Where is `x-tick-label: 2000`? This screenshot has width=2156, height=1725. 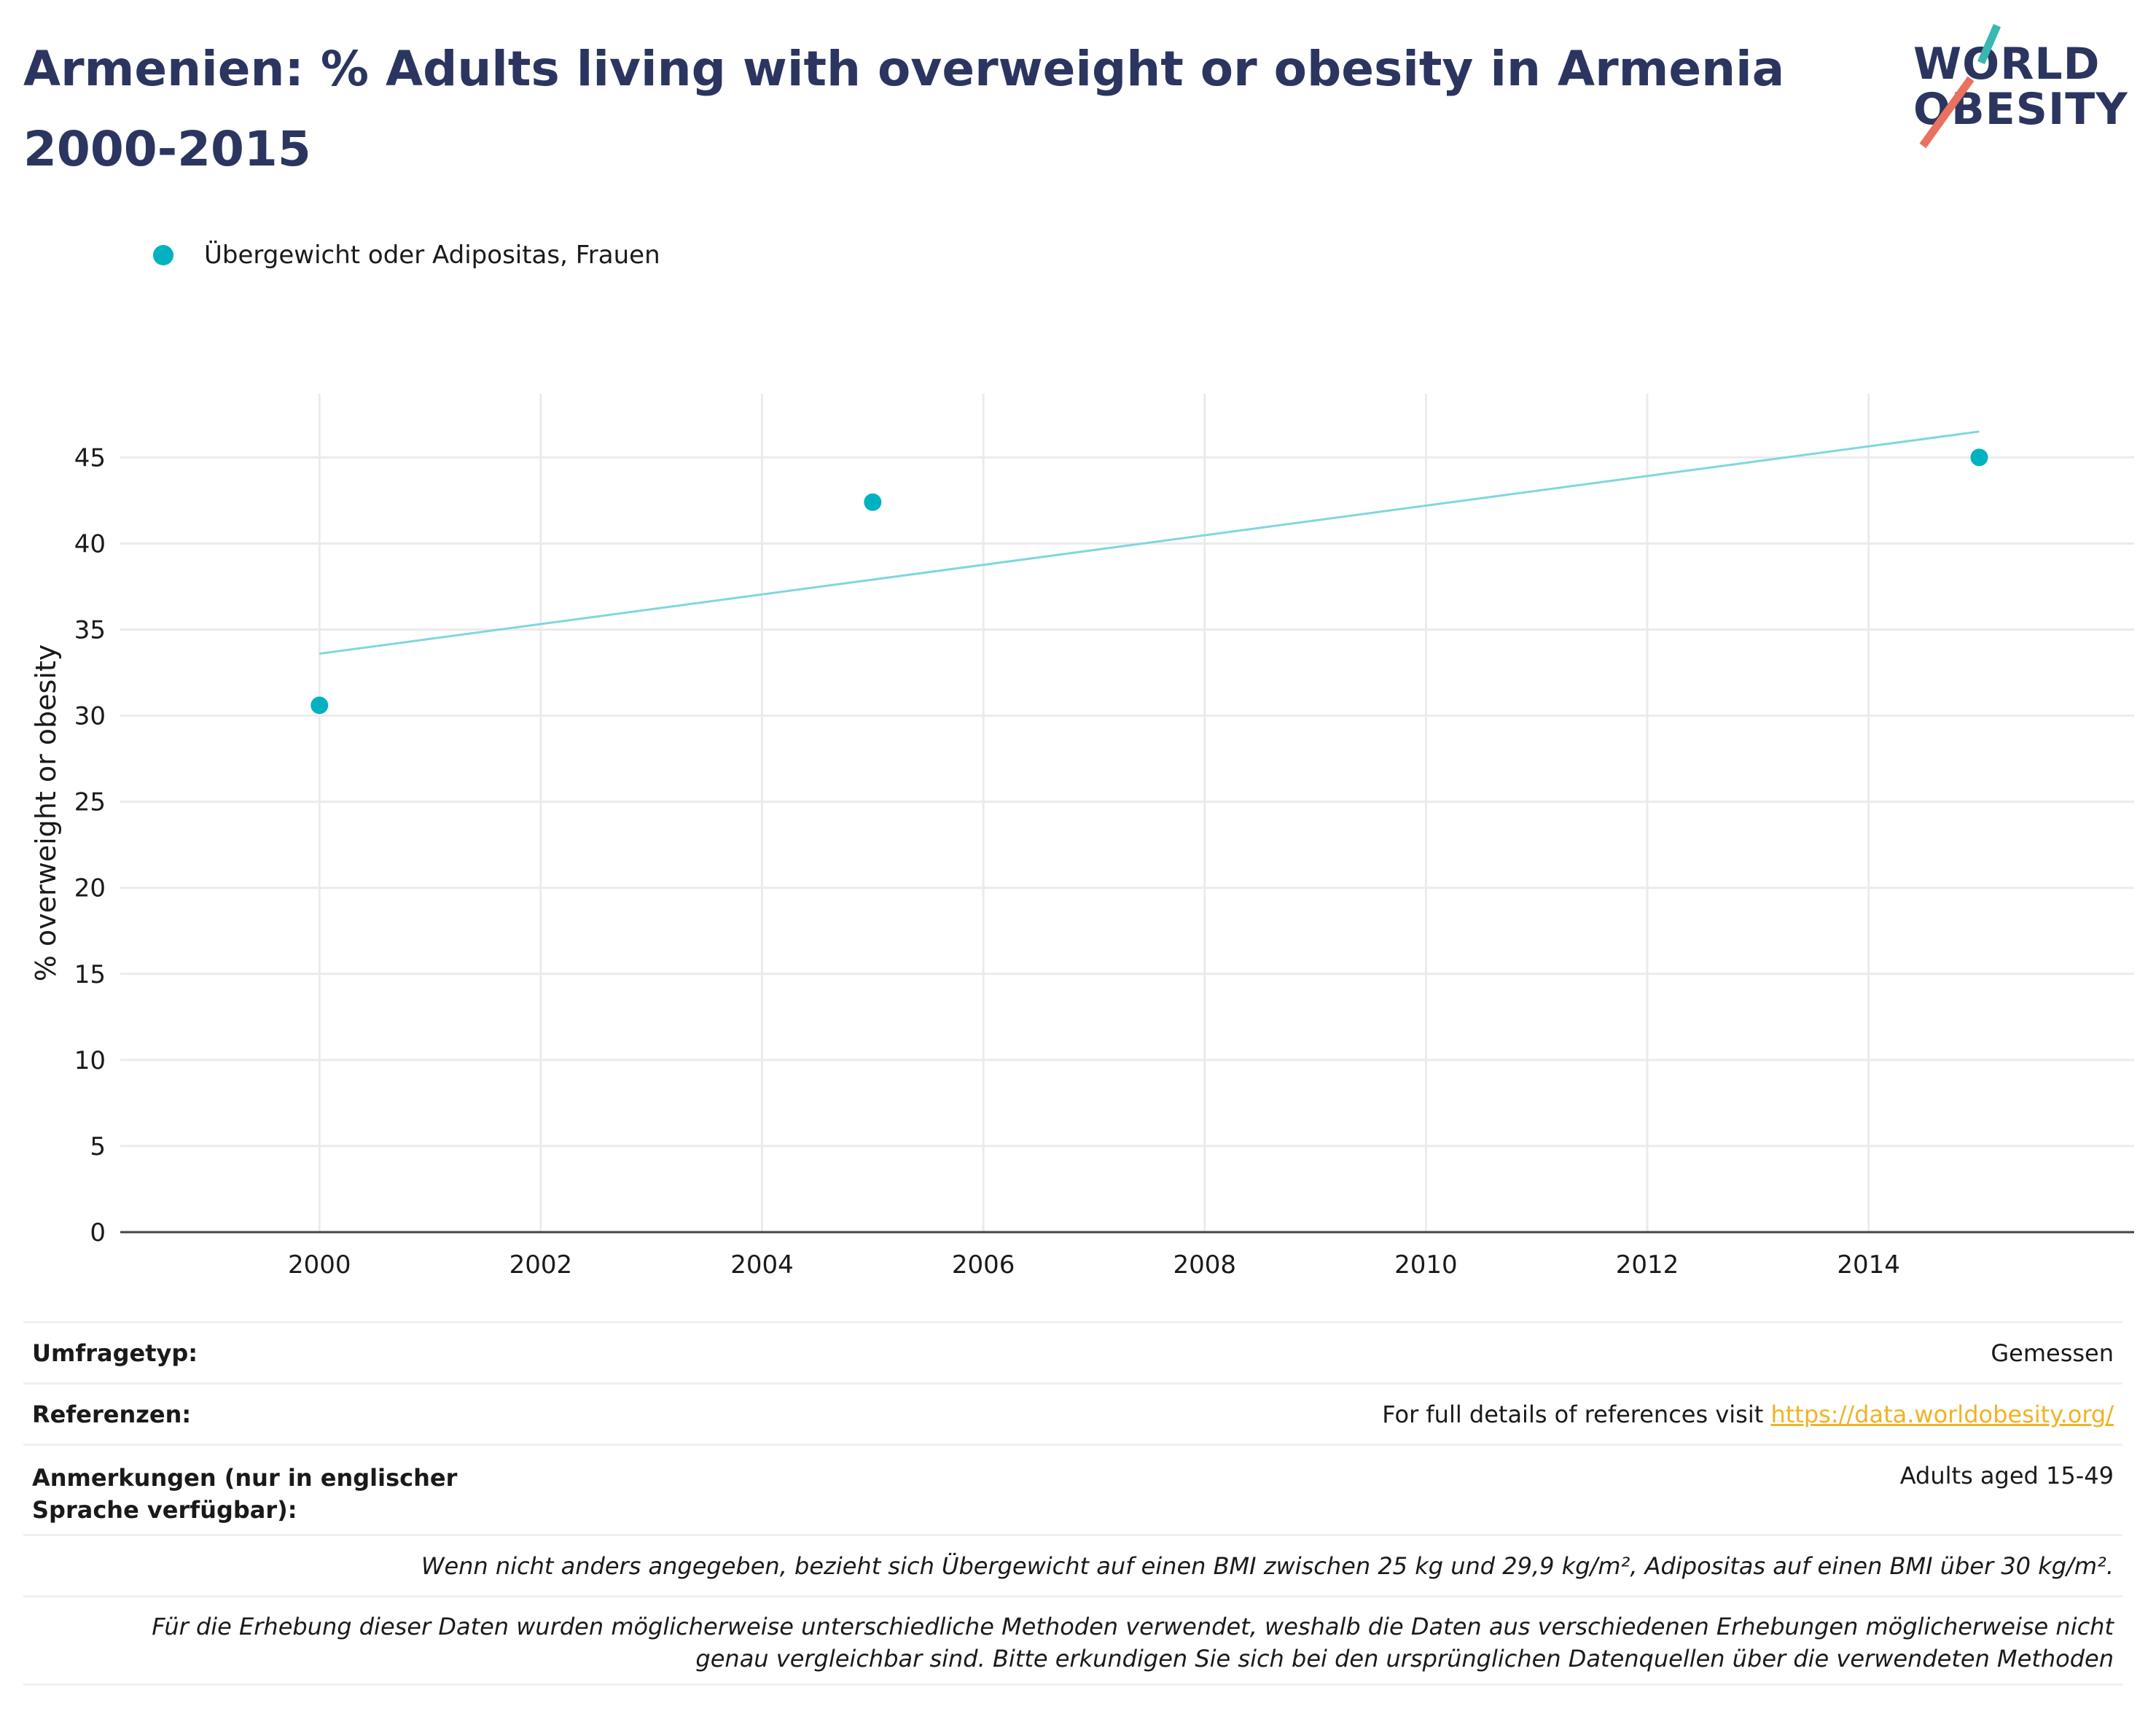
x-tick-label: 2000 is located at coordinates (319, 1265).